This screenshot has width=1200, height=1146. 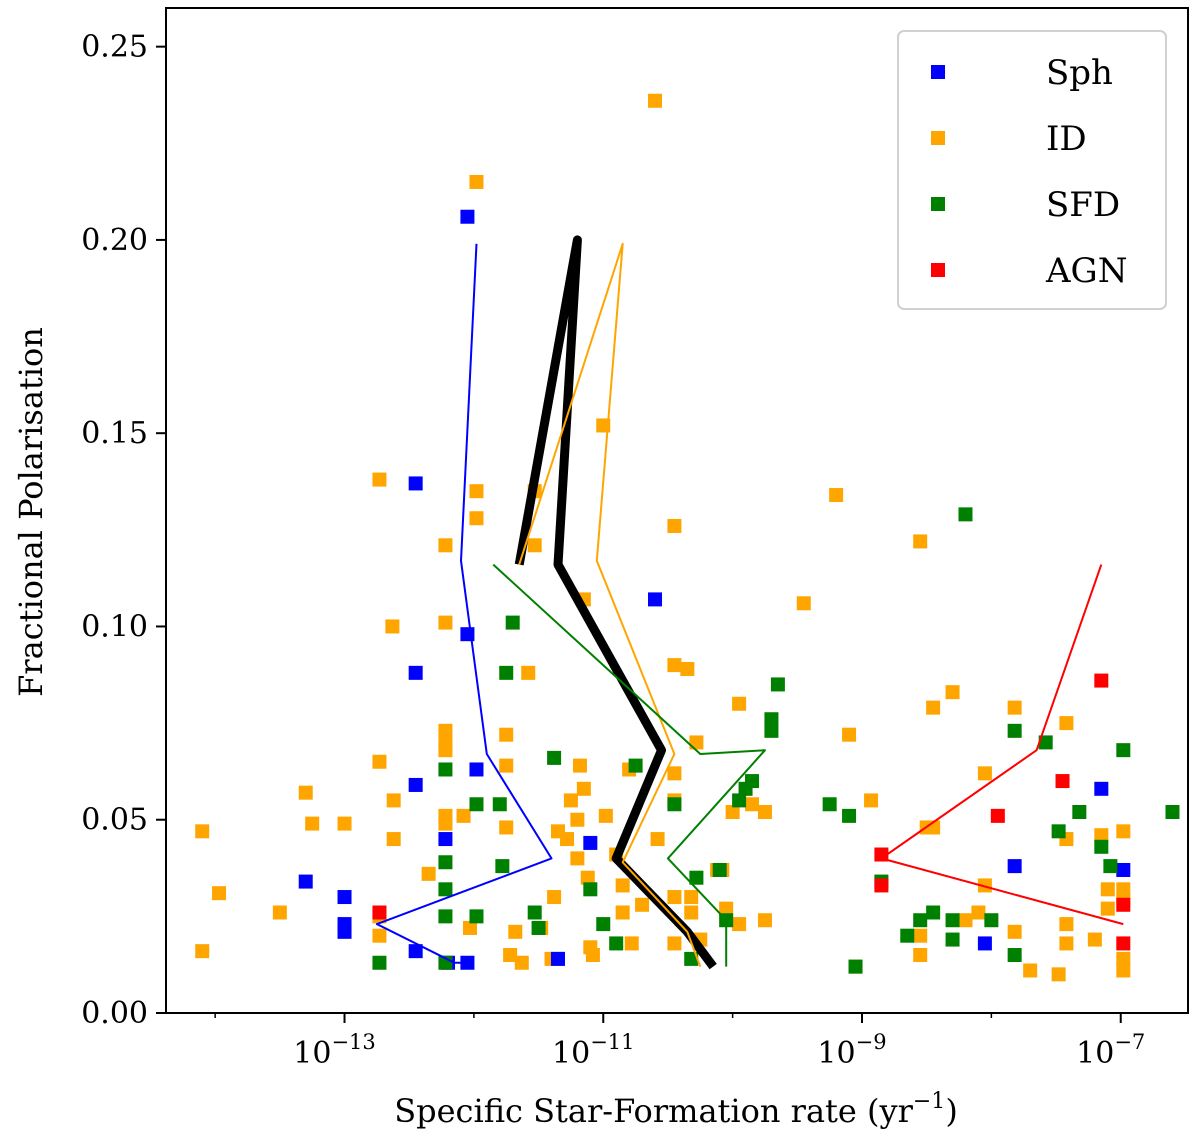 I want to click on x-axis-label-superscript: −1, so click(x=929, y=1101).